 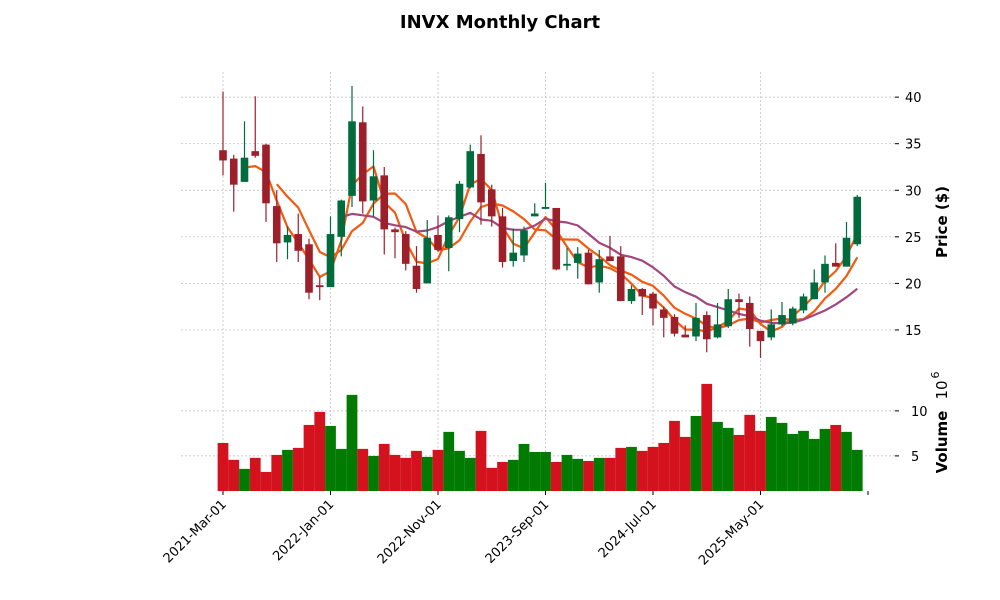 I want to click on price-tick-label: 30, so click(x=913, y=191).